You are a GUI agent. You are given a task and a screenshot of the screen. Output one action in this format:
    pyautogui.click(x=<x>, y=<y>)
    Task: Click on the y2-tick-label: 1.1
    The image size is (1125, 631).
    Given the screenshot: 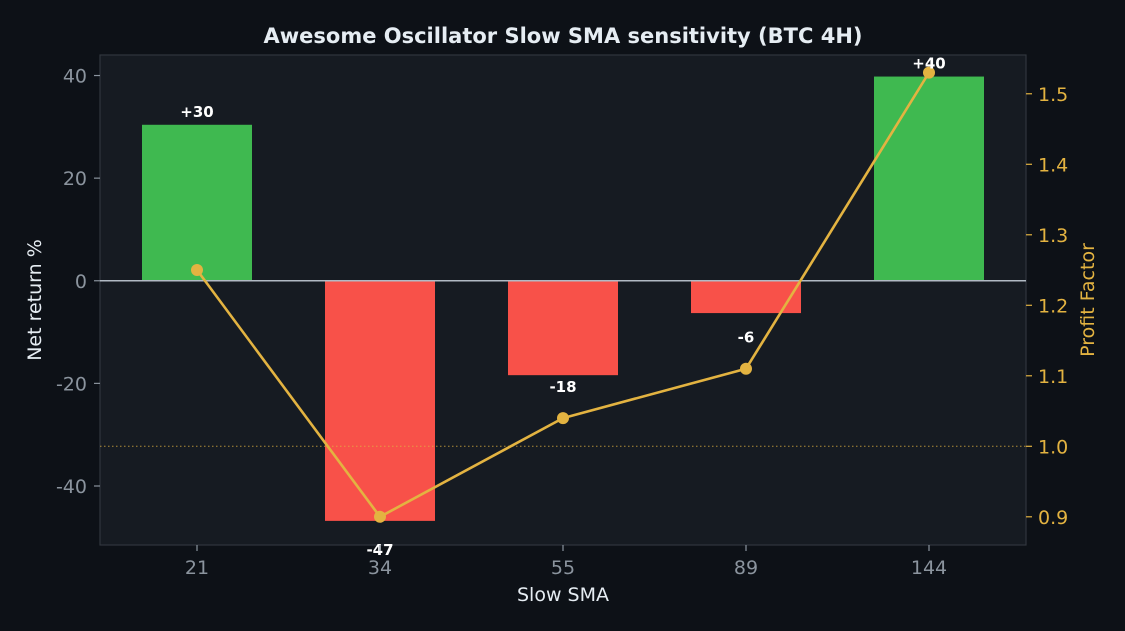 What is the action you would take?
    pyautogui.click(x=1053, y=377)
    